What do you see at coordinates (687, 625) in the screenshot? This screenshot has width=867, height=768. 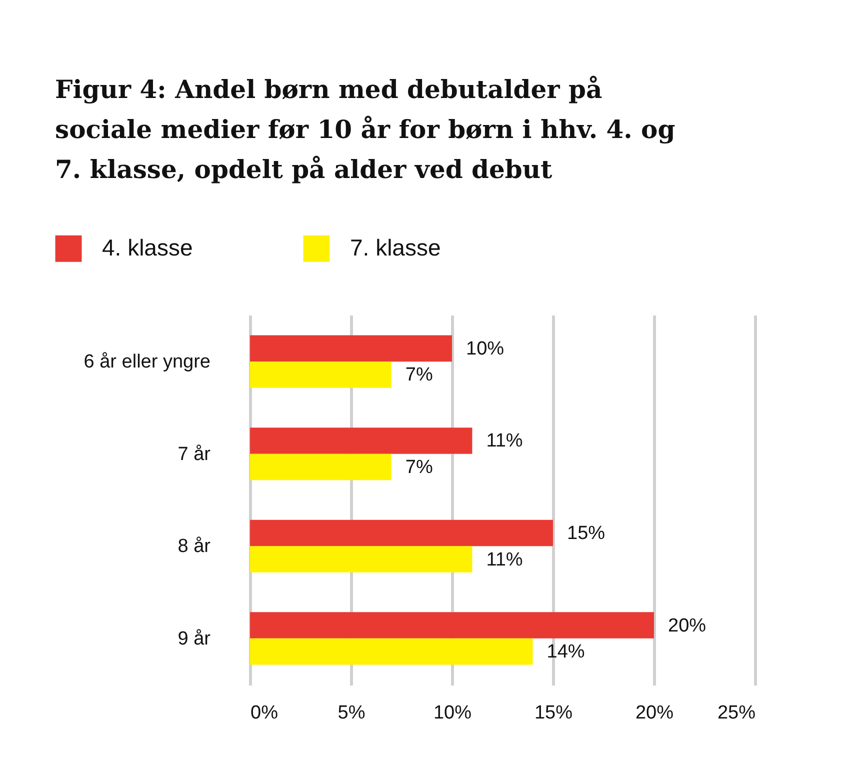 I see `data-label: 20%` at bounding box center [687, 625].